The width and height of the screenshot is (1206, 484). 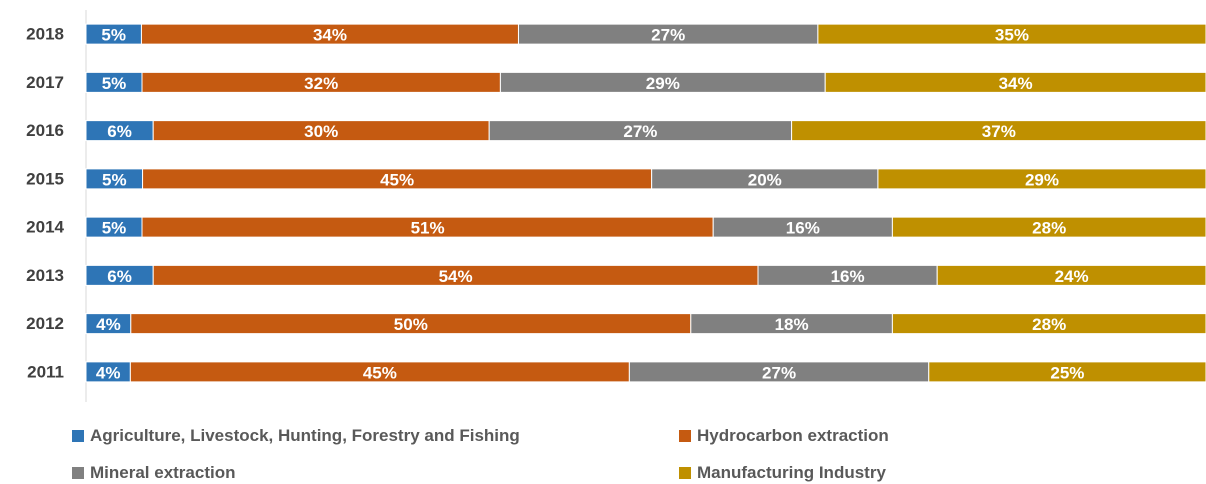 What do you see at coordinates (45, 203) in the screenshot?
I see `category-labels-group: 2018 2017 2016 2015 2014 2013 2012 2011` at bounding box center [45, 203].